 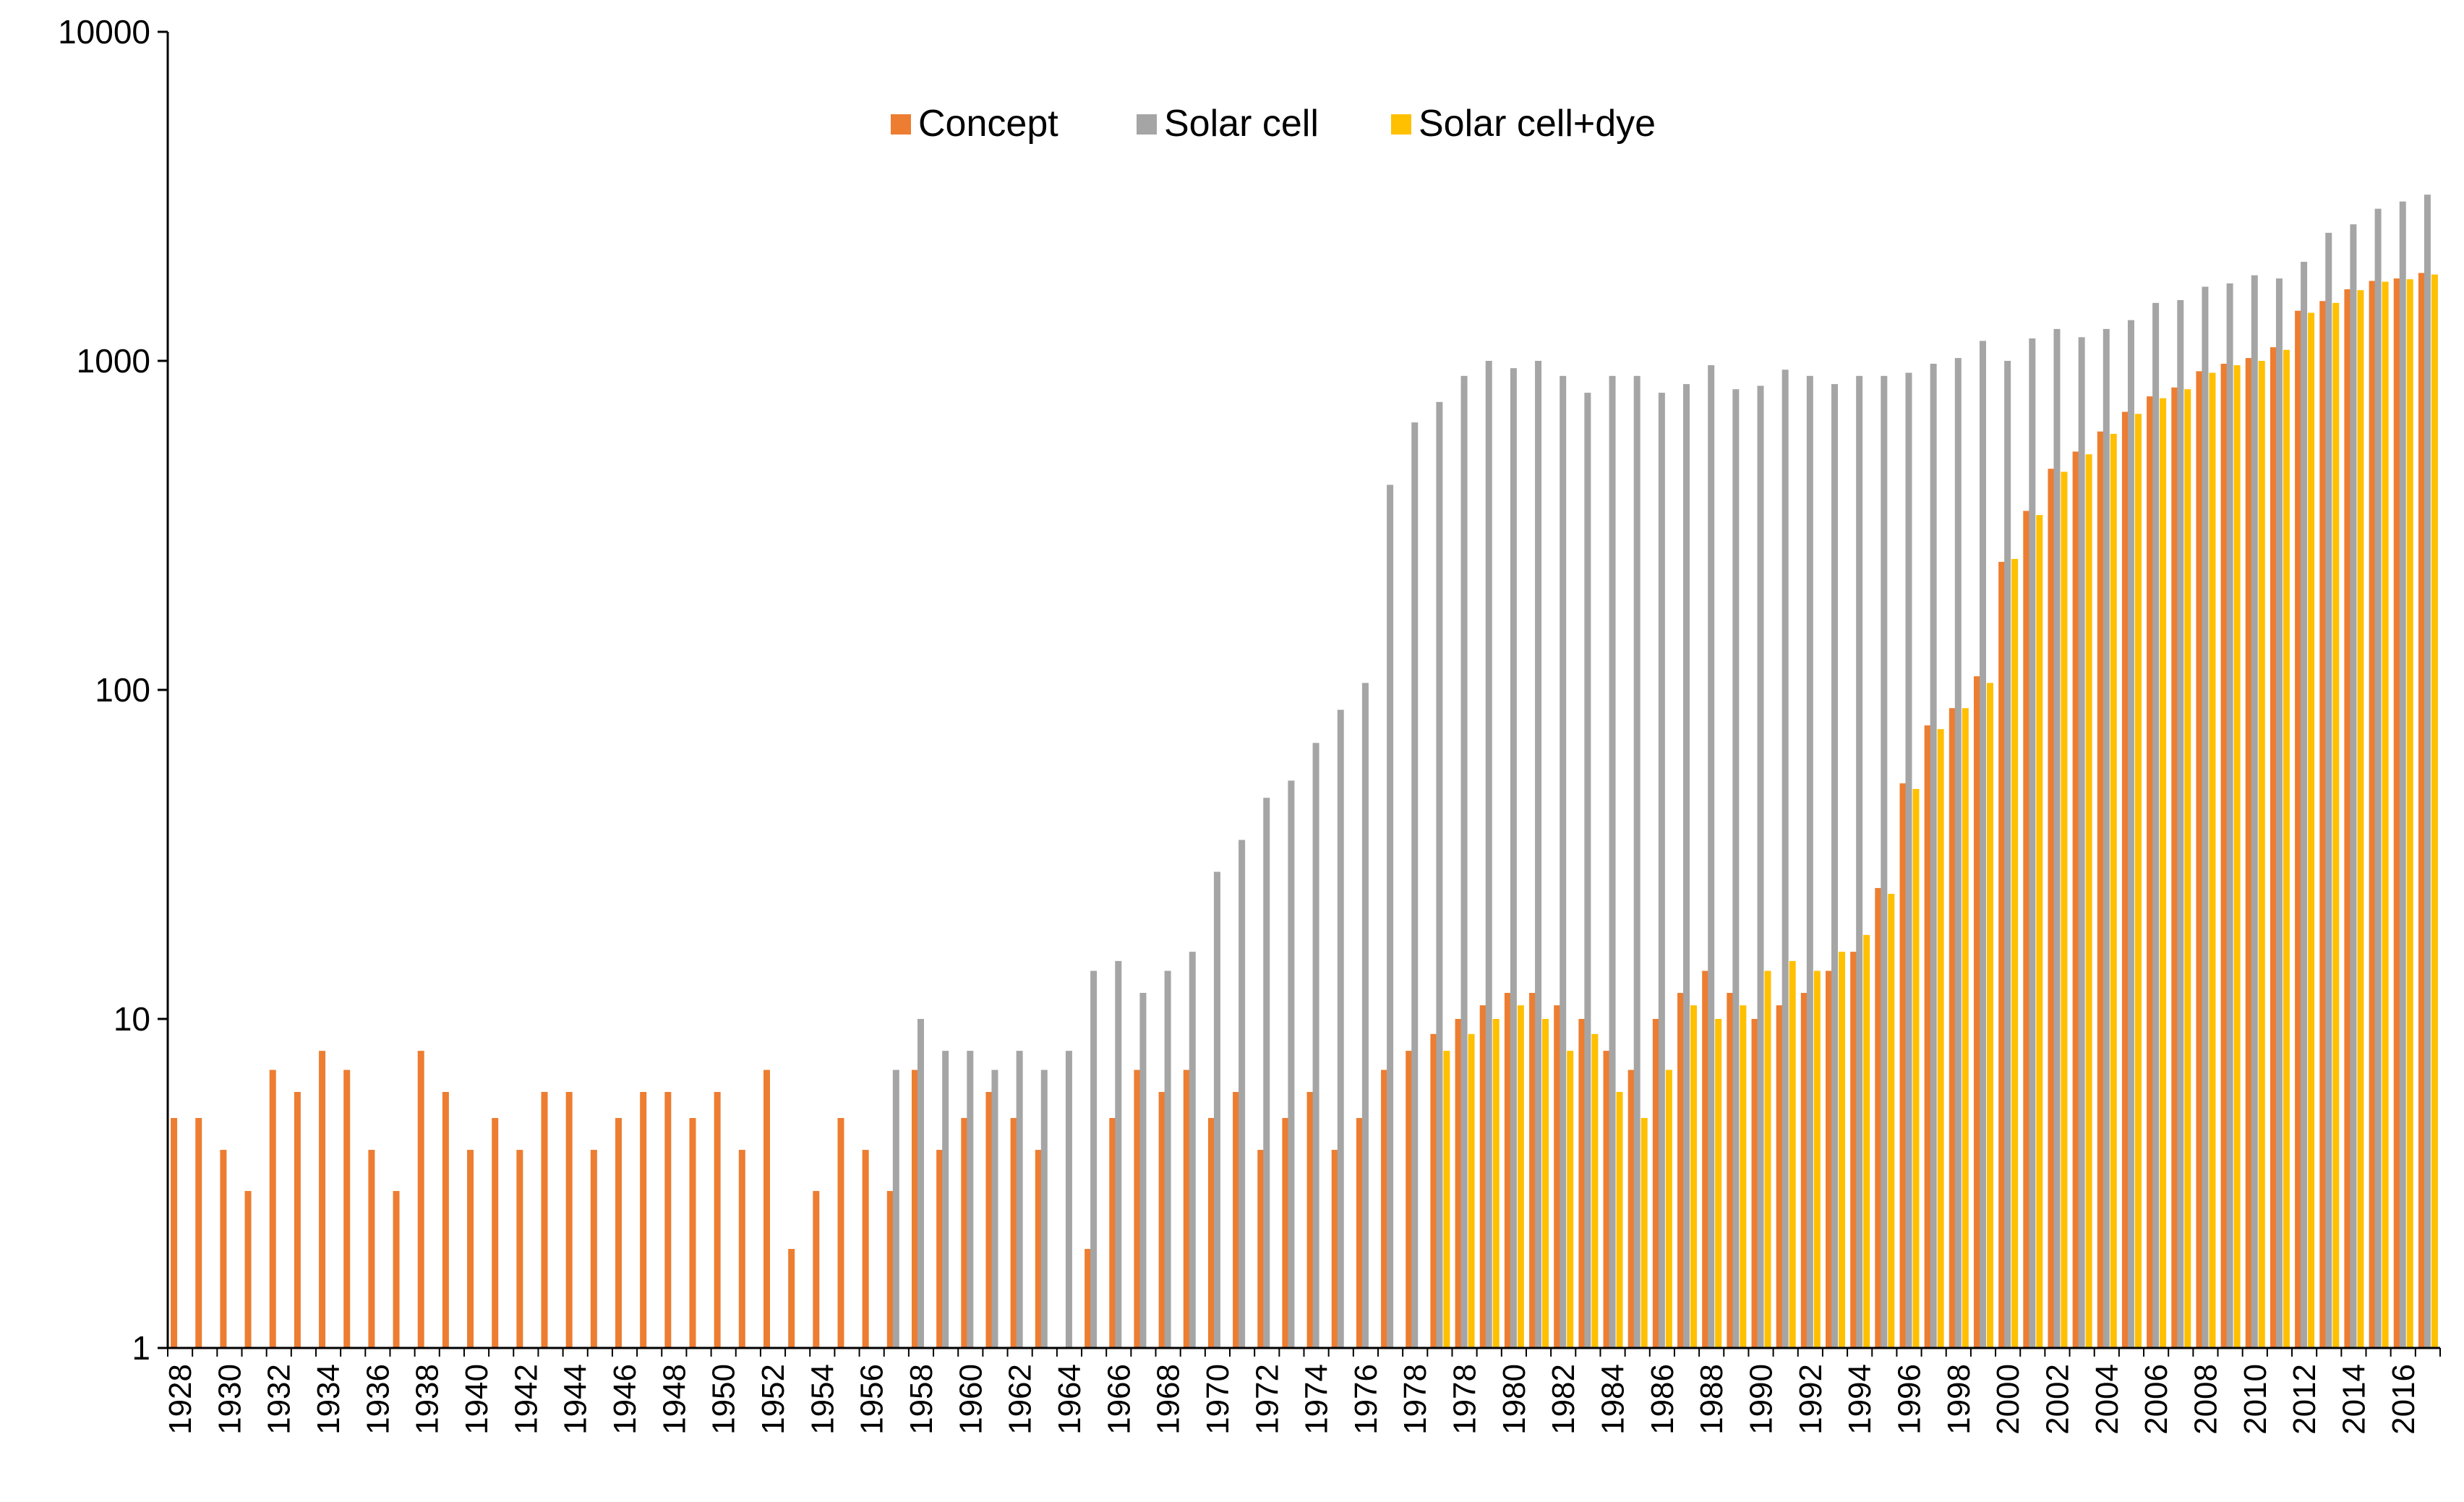 I want to click on y-tick-label: 100, so click(x=122, y=690).